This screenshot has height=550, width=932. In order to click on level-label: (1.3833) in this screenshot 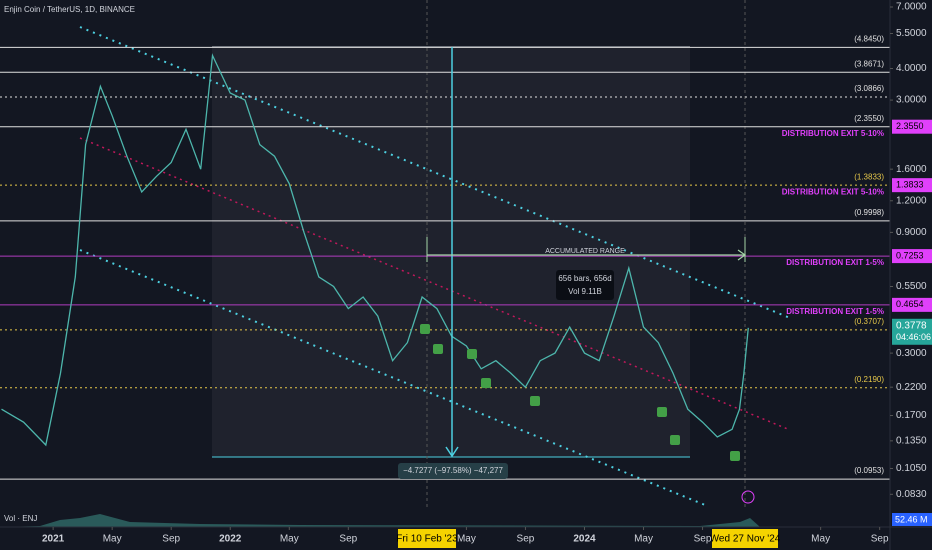, I will do `click(869, 176)`.